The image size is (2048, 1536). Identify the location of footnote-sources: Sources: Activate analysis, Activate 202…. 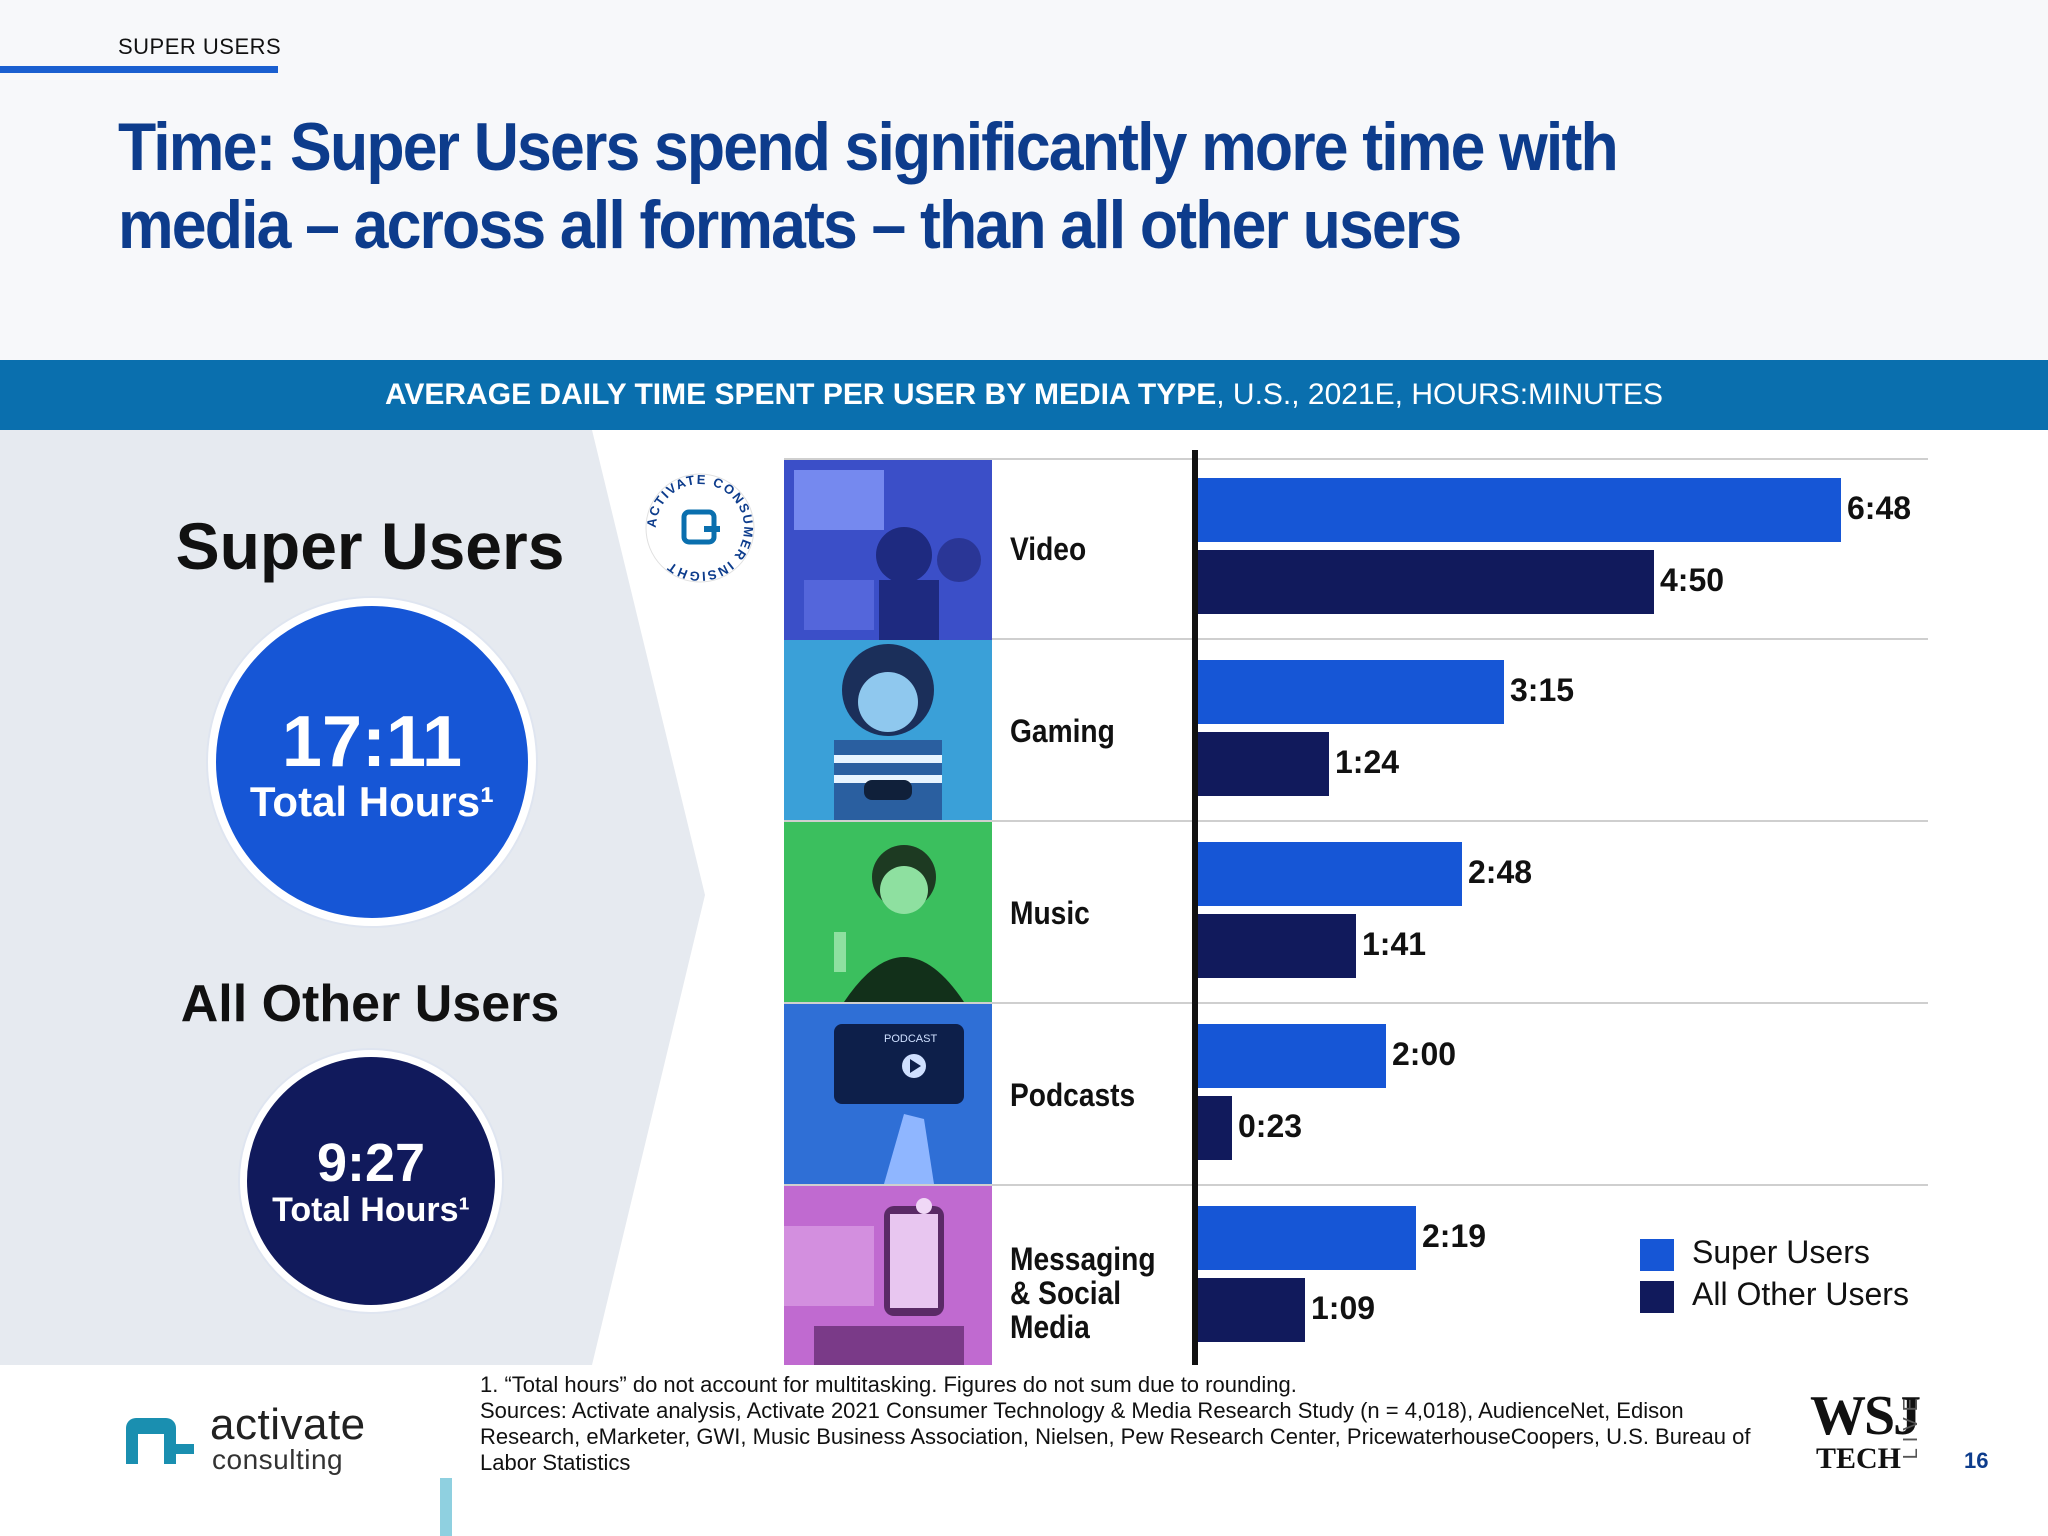
(1115, 1436).